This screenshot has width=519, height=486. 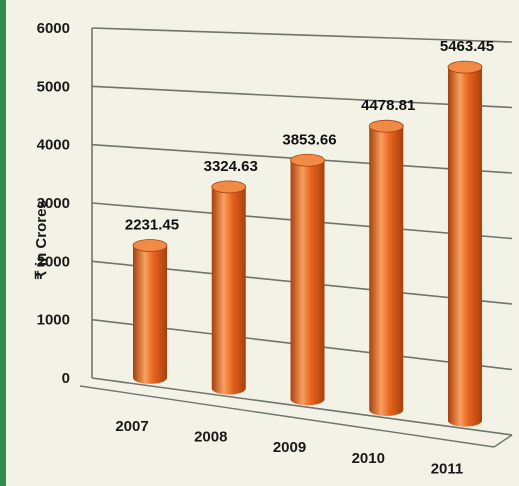 What do you see at coordinates (3, 243) in the screenshot?
I see `accent-strip` at bounding box center [3, 243].